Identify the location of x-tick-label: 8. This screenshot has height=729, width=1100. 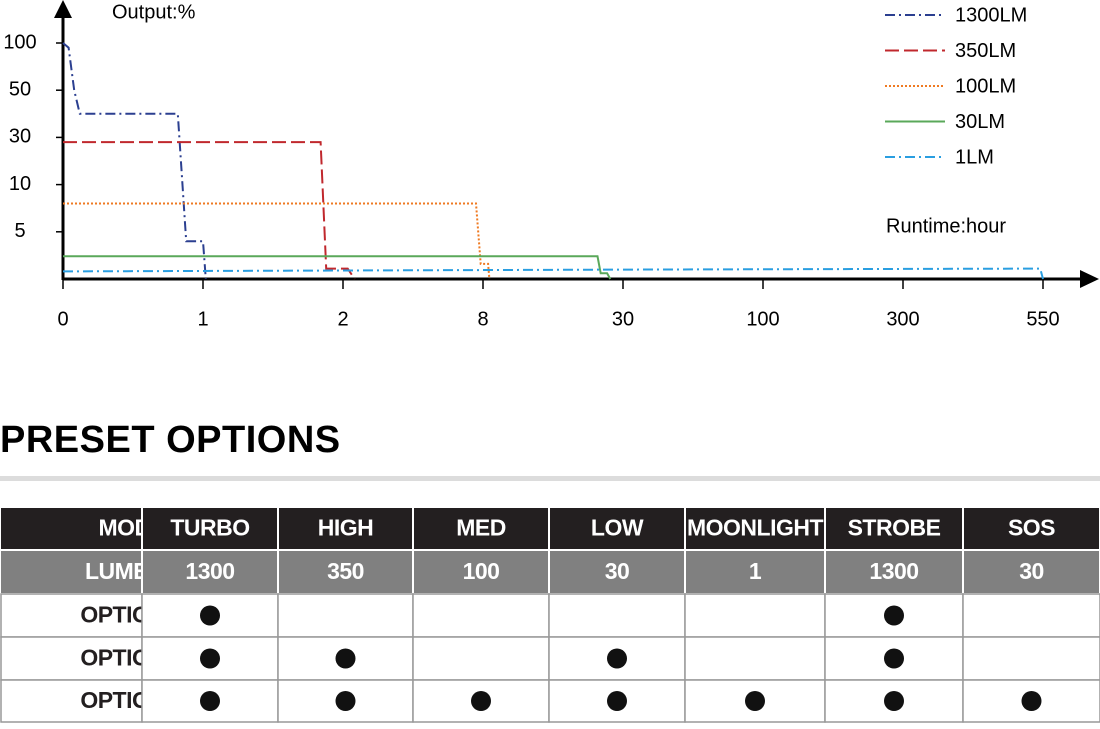
(482, 319).